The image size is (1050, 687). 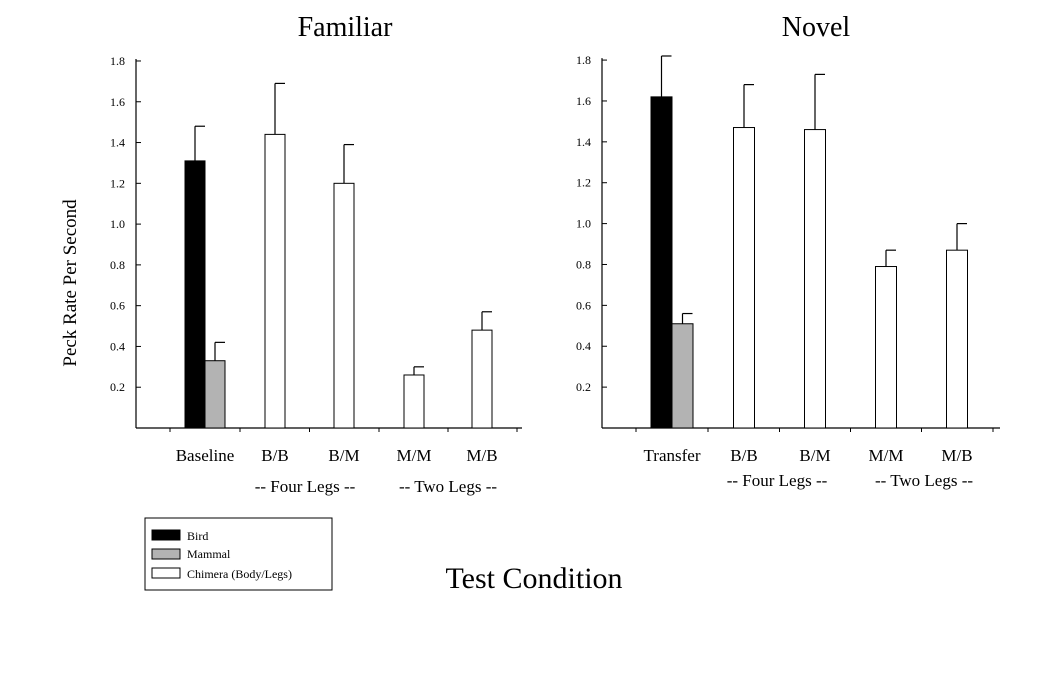 What do you see at coordinates (238, 554) in the screenshot?
I see `legend: Bird Mammal Chimera (Body/Legs)` at bounding box center [238, 554].